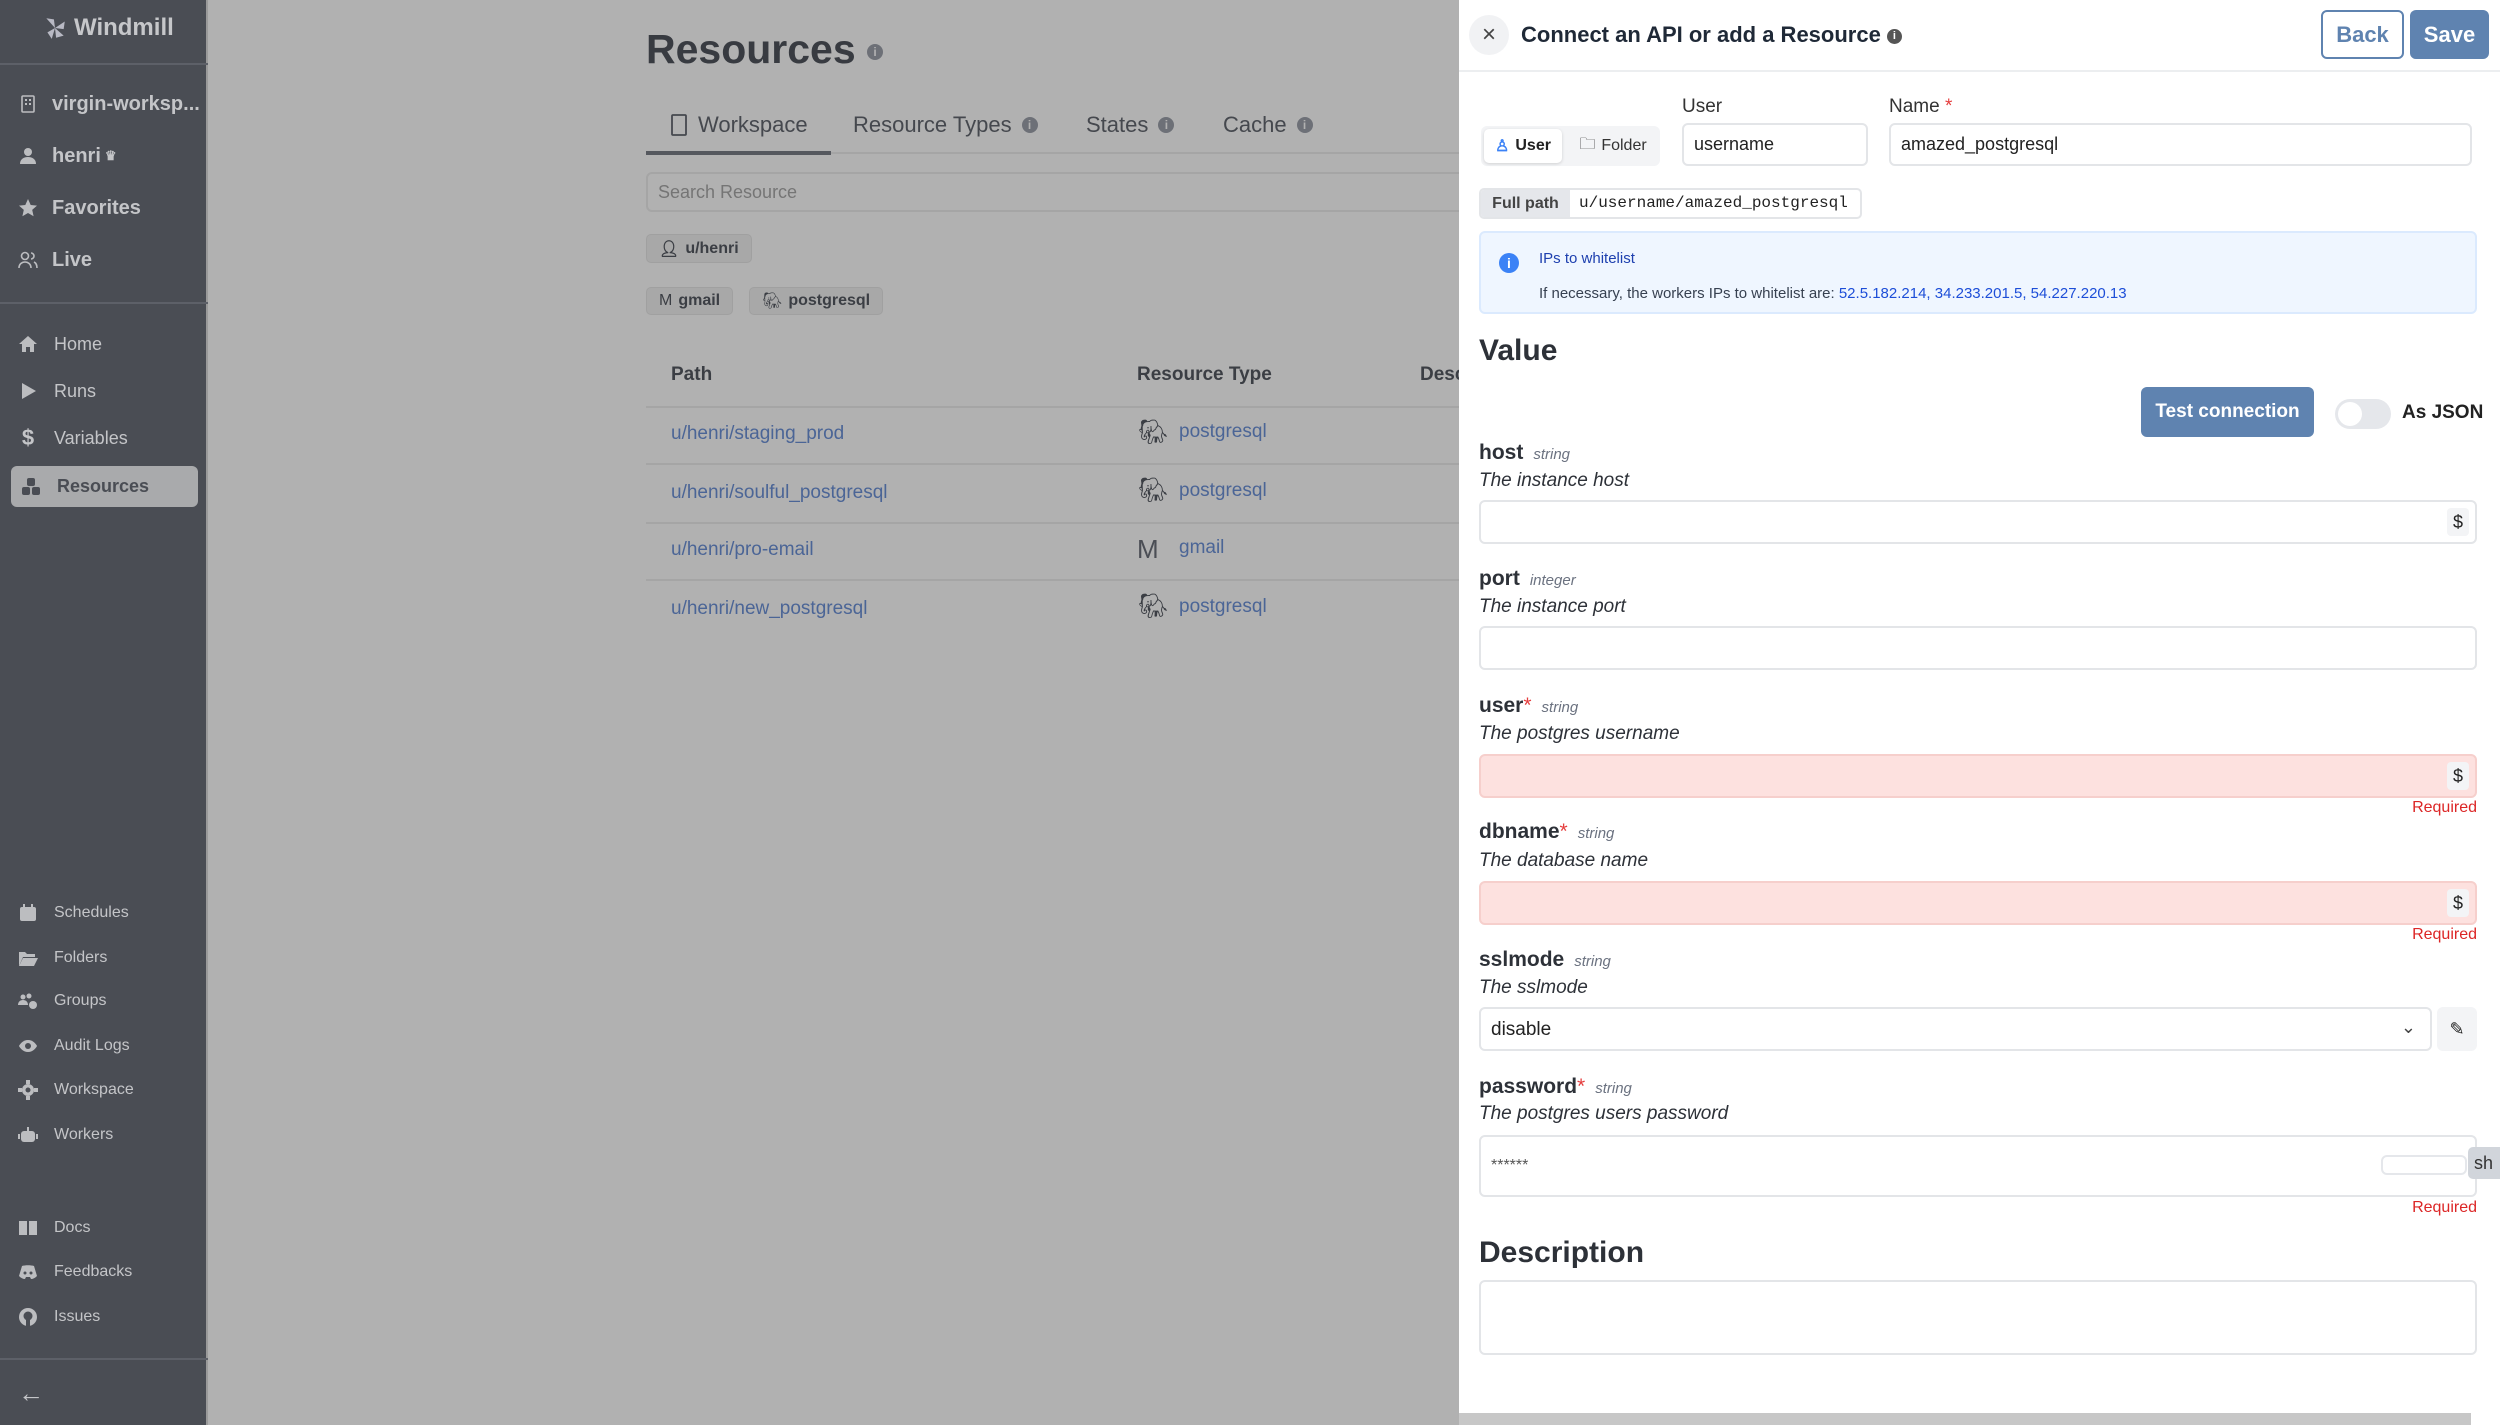 The height and width of the screenshot is (1425, 2500). Describe the element at coordinates (1775, 144) in the screenshot. I see `username-input` at that location.